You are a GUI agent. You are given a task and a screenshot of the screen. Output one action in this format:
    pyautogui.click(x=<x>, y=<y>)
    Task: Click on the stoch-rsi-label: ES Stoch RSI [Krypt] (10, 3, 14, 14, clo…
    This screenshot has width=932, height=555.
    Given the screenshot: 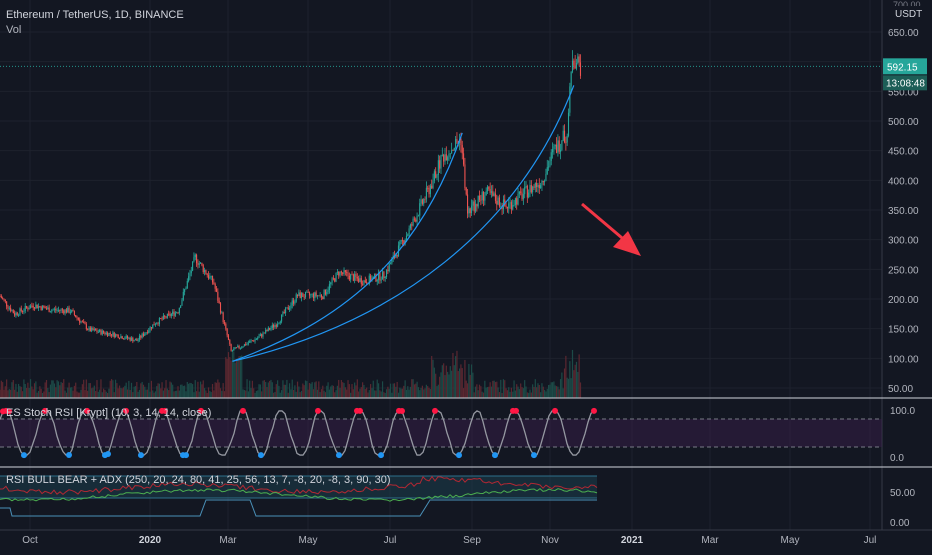 What is the action you would take?
    pyautogui.click(x=109, y=413)
    